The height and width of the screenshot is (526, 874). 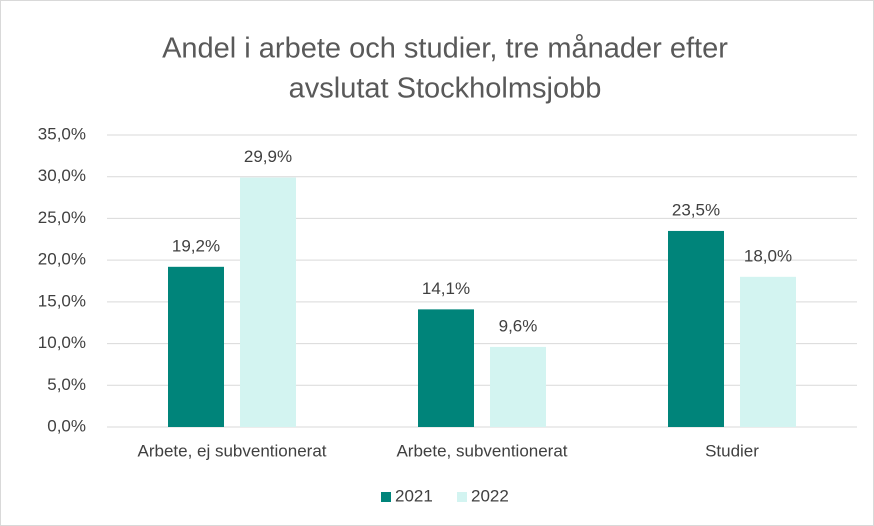 What do you see at coordinates (696, 209) in the screenshot?
I see `data-label: 23,5%` at bounding box center [696, 209].